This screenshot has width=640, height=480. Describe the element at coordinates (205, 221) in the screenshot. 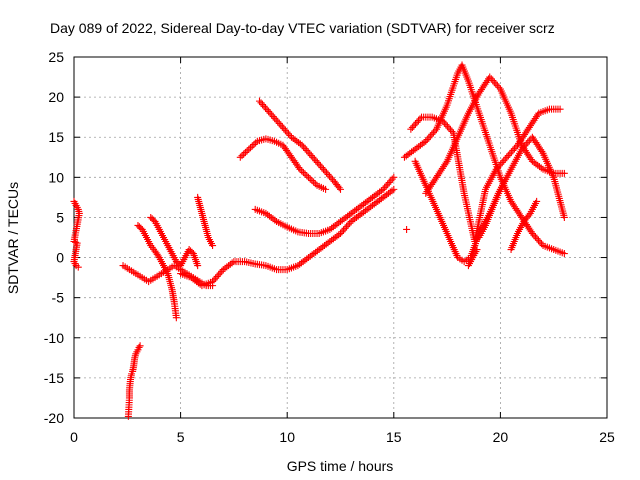

I see `series-arc-d` at that location.